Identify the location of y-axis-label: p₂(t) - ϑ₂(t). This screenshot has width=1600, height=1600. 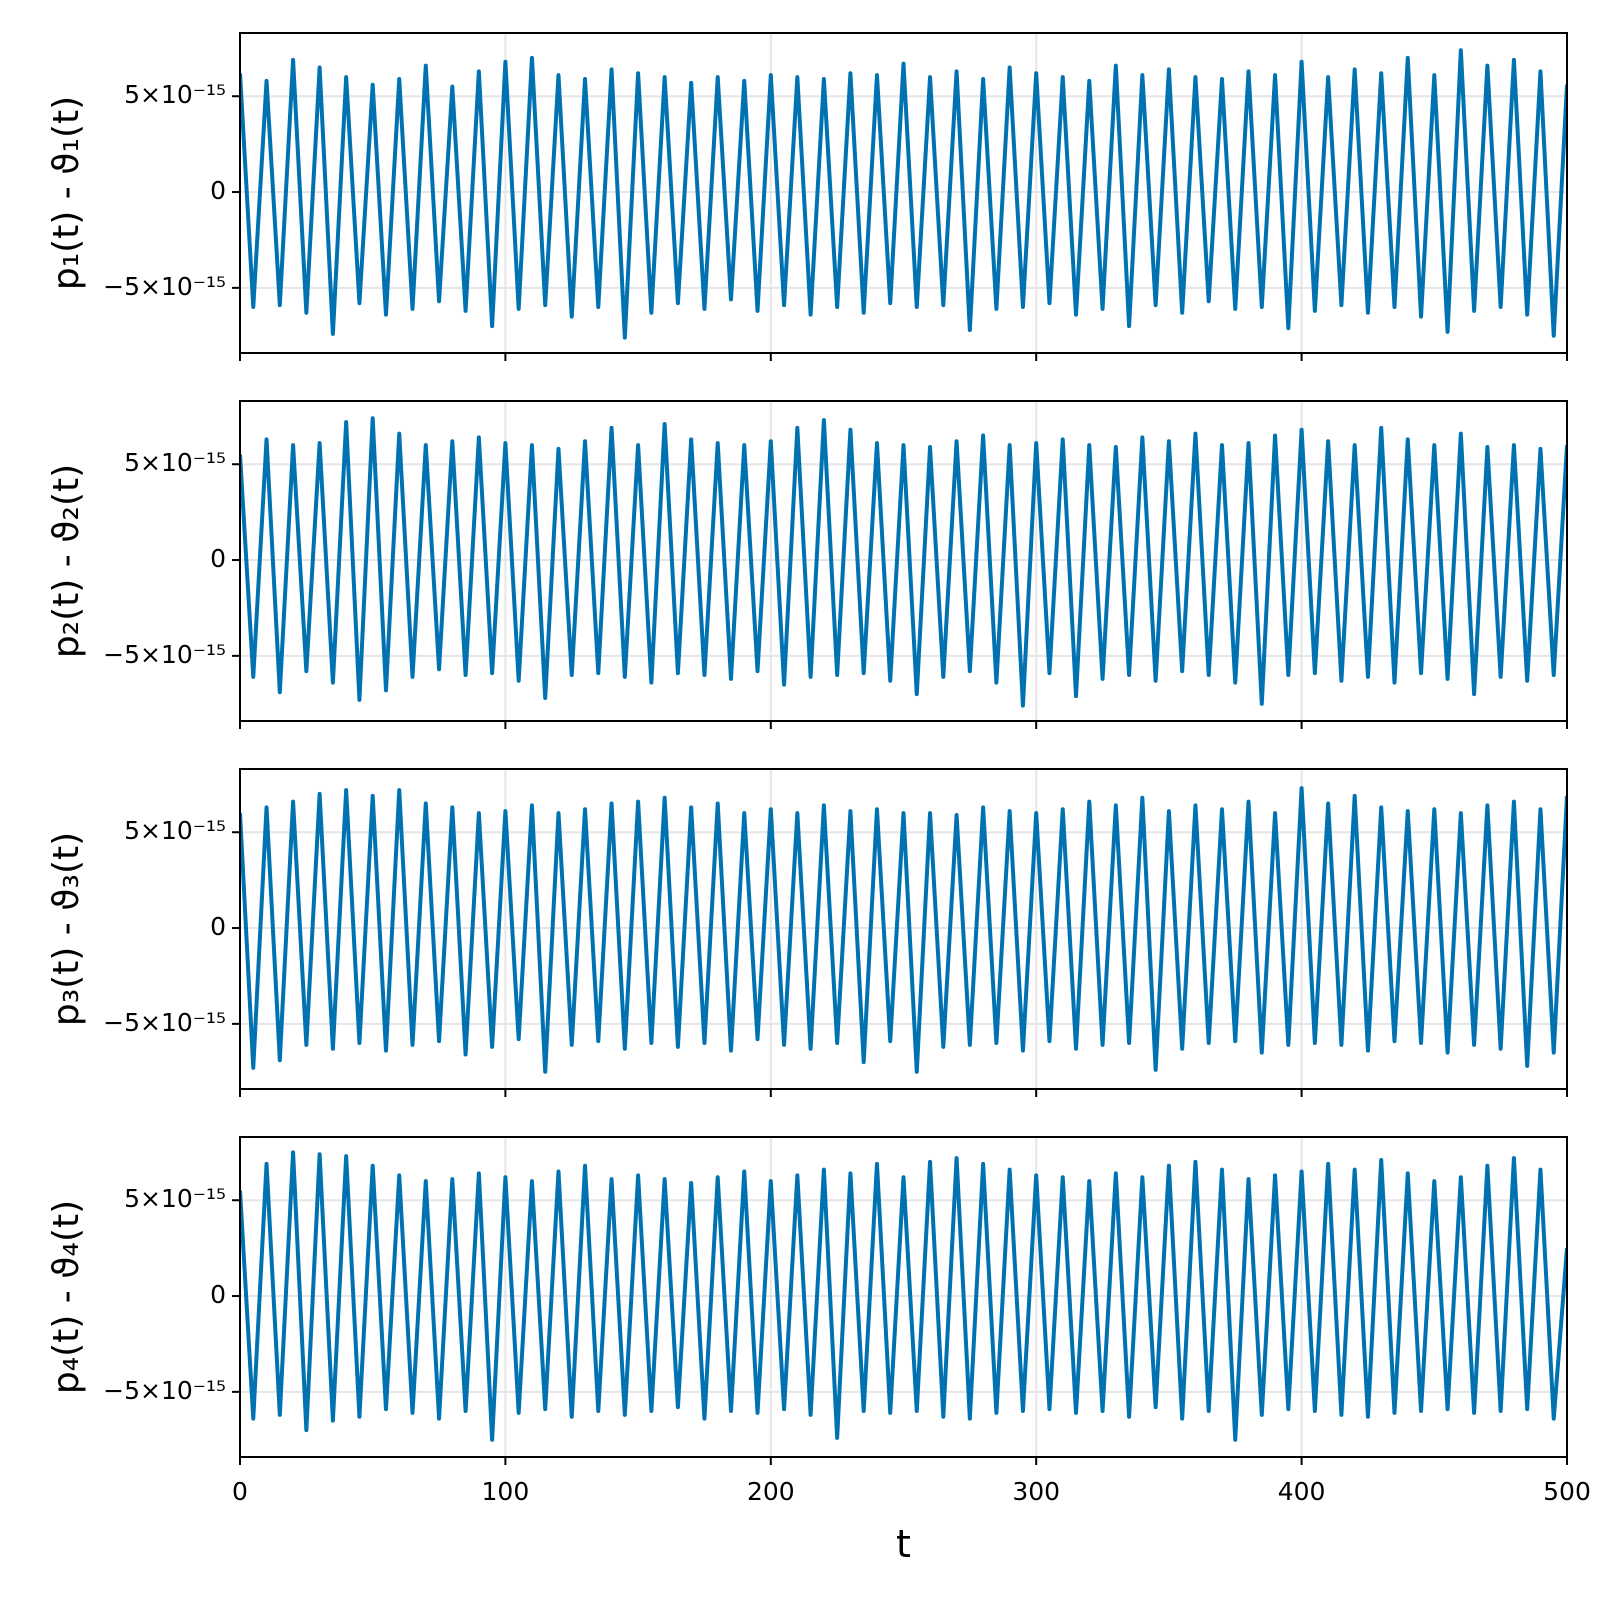
(66, 561).